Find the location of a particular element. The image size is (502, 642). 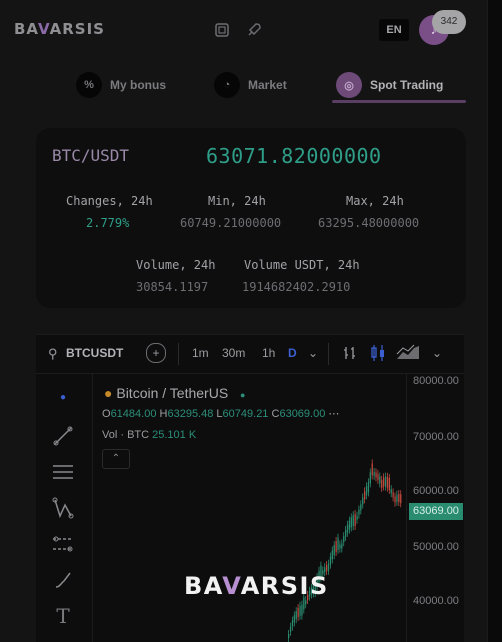

area-chart-icon is located at coordinates (408, 353).